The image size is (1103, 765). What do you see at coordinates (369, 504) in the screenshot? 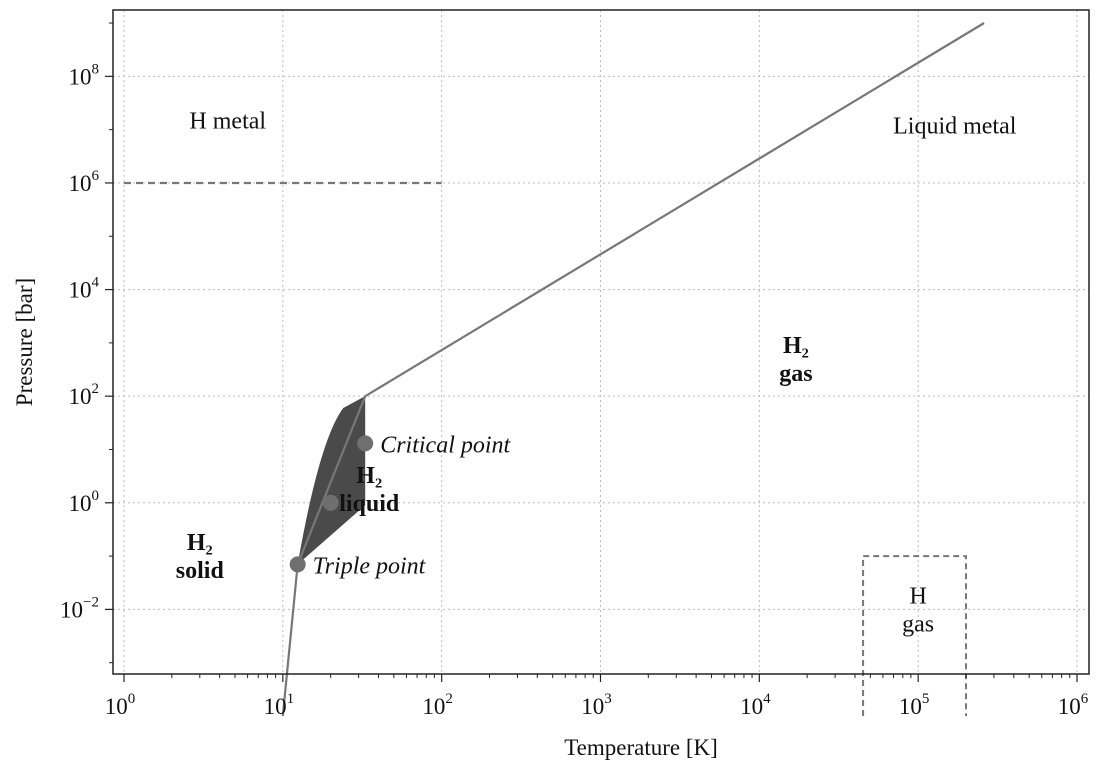
I see `region-label-h2-liquid: liquid` at bounding box center [369, 504].